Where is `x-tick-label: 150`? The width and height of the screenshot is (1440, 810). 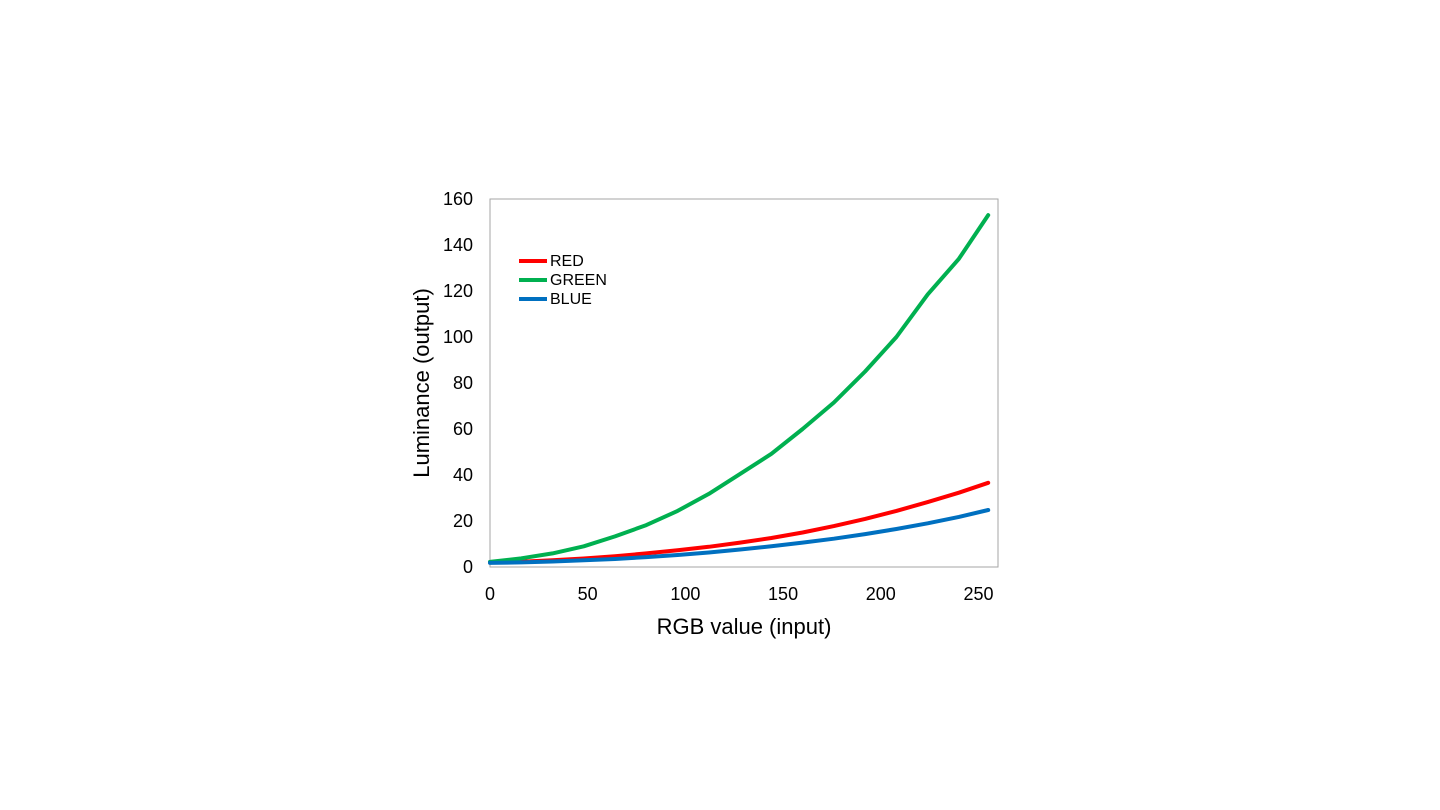 x-tick-label: 150 is located at coordinates (783, 594).